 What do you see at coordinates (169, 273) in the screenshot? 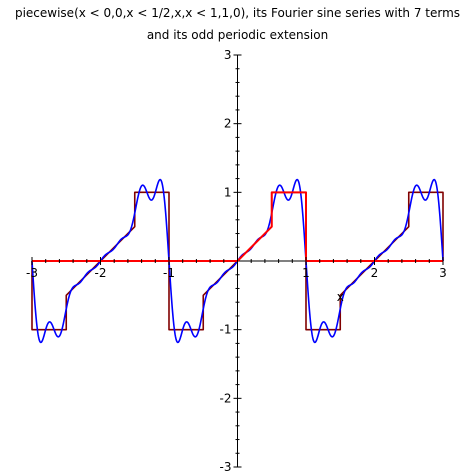
I see `x-tick-label: -1` at bounding box center [169, 273].